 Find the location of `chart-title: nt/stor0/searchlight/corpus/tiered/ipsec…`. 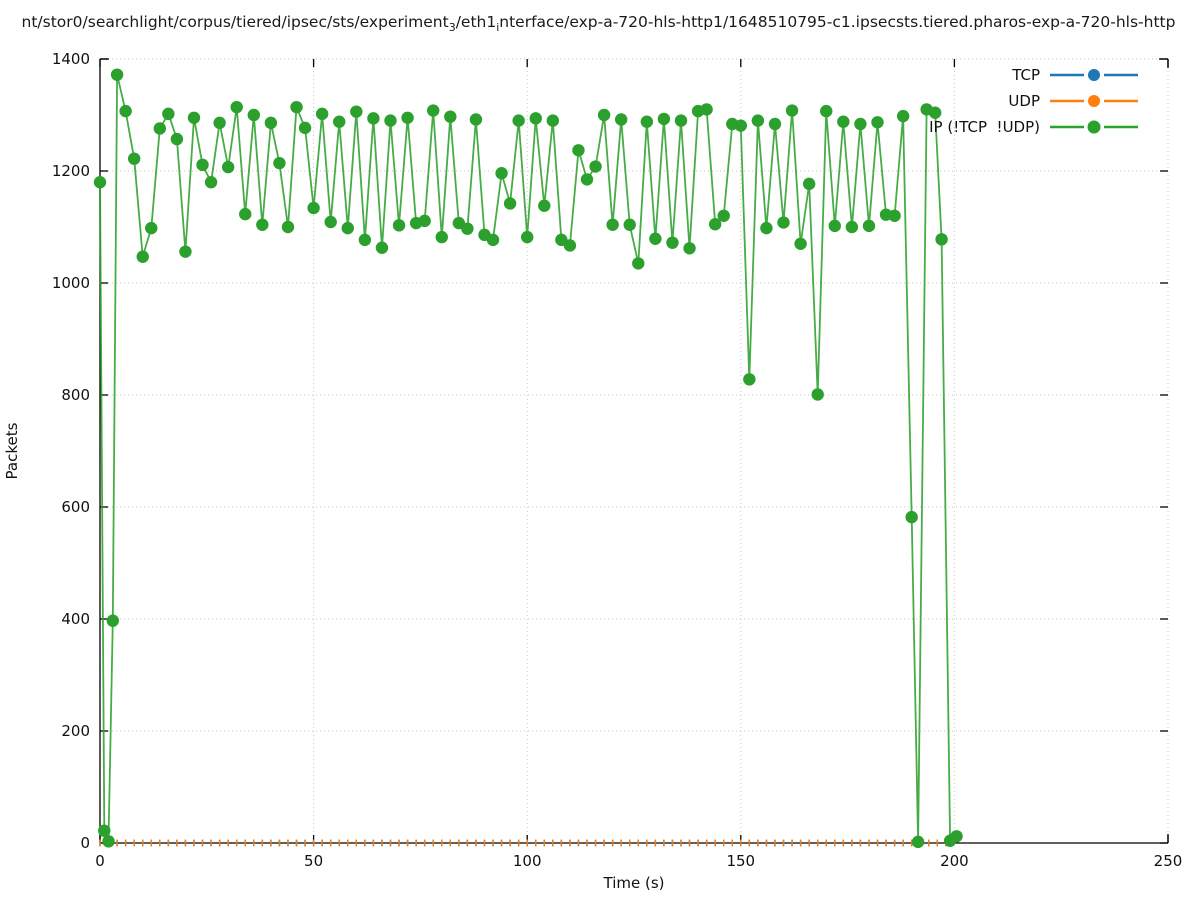

chart-title: nt/stor0/searchlight/corpus/tiered/ipsec… is located at coordinates (598, 23).